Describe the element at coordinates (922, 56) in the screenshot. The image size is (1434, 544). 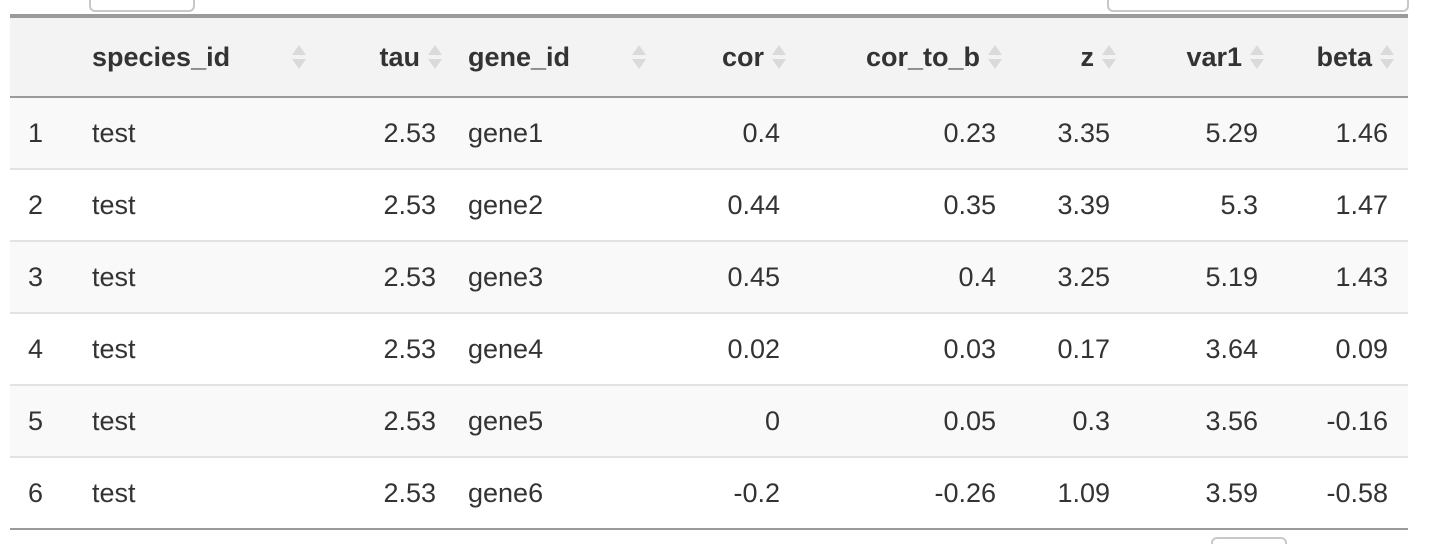
I see `column-header-label: cor_to_b` at that location.